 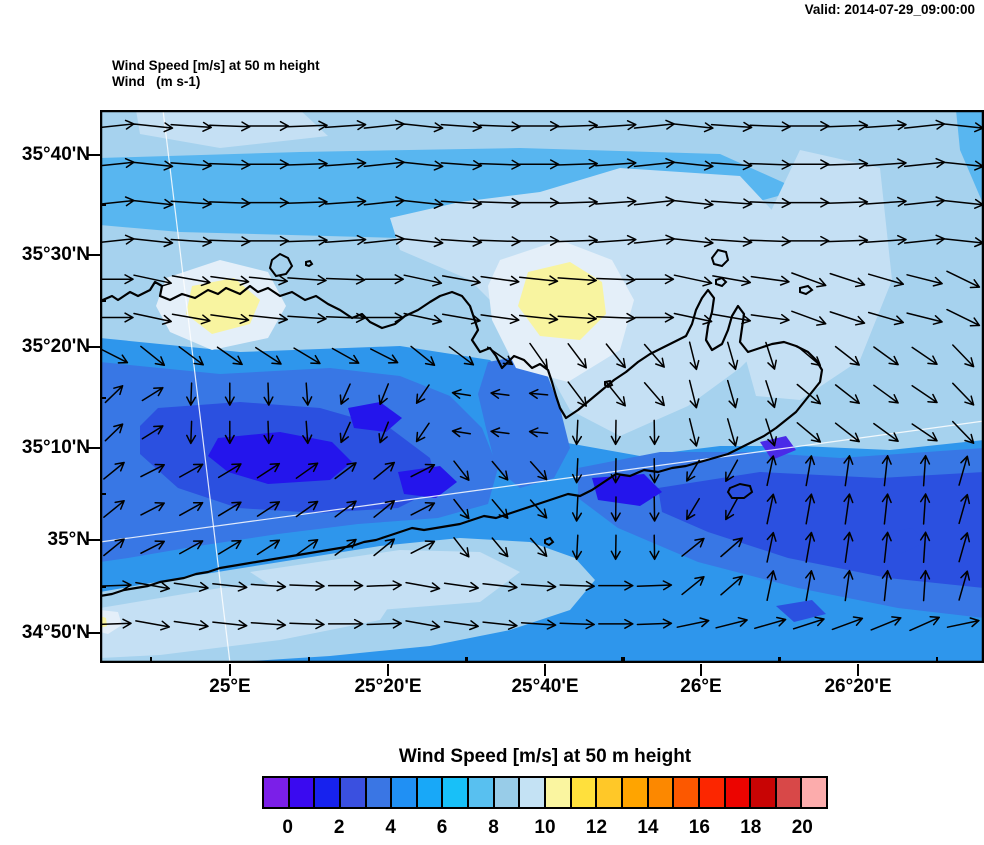 What do you see at coordinates (821, 530) in the screenshot?
I see `wind-4ms-southeast` at bounding box center [821, 530].